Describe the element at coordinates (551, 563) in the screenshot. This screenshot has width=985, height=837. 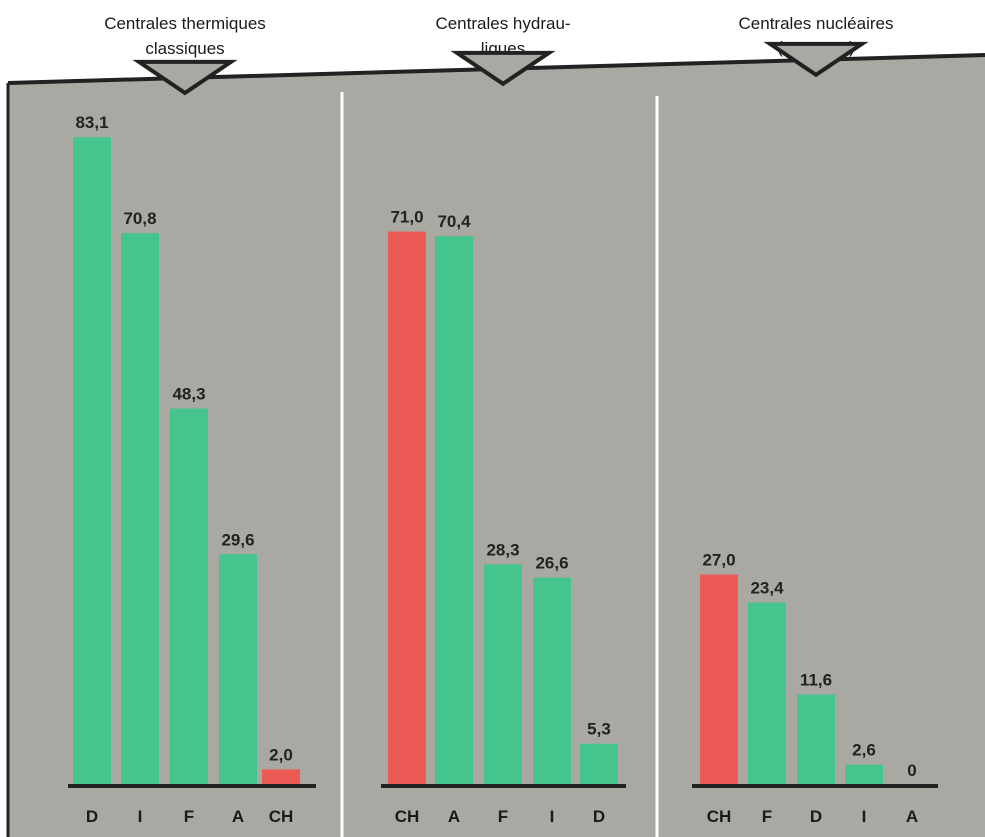
I see `bar-value-label: 26,6` at that location.